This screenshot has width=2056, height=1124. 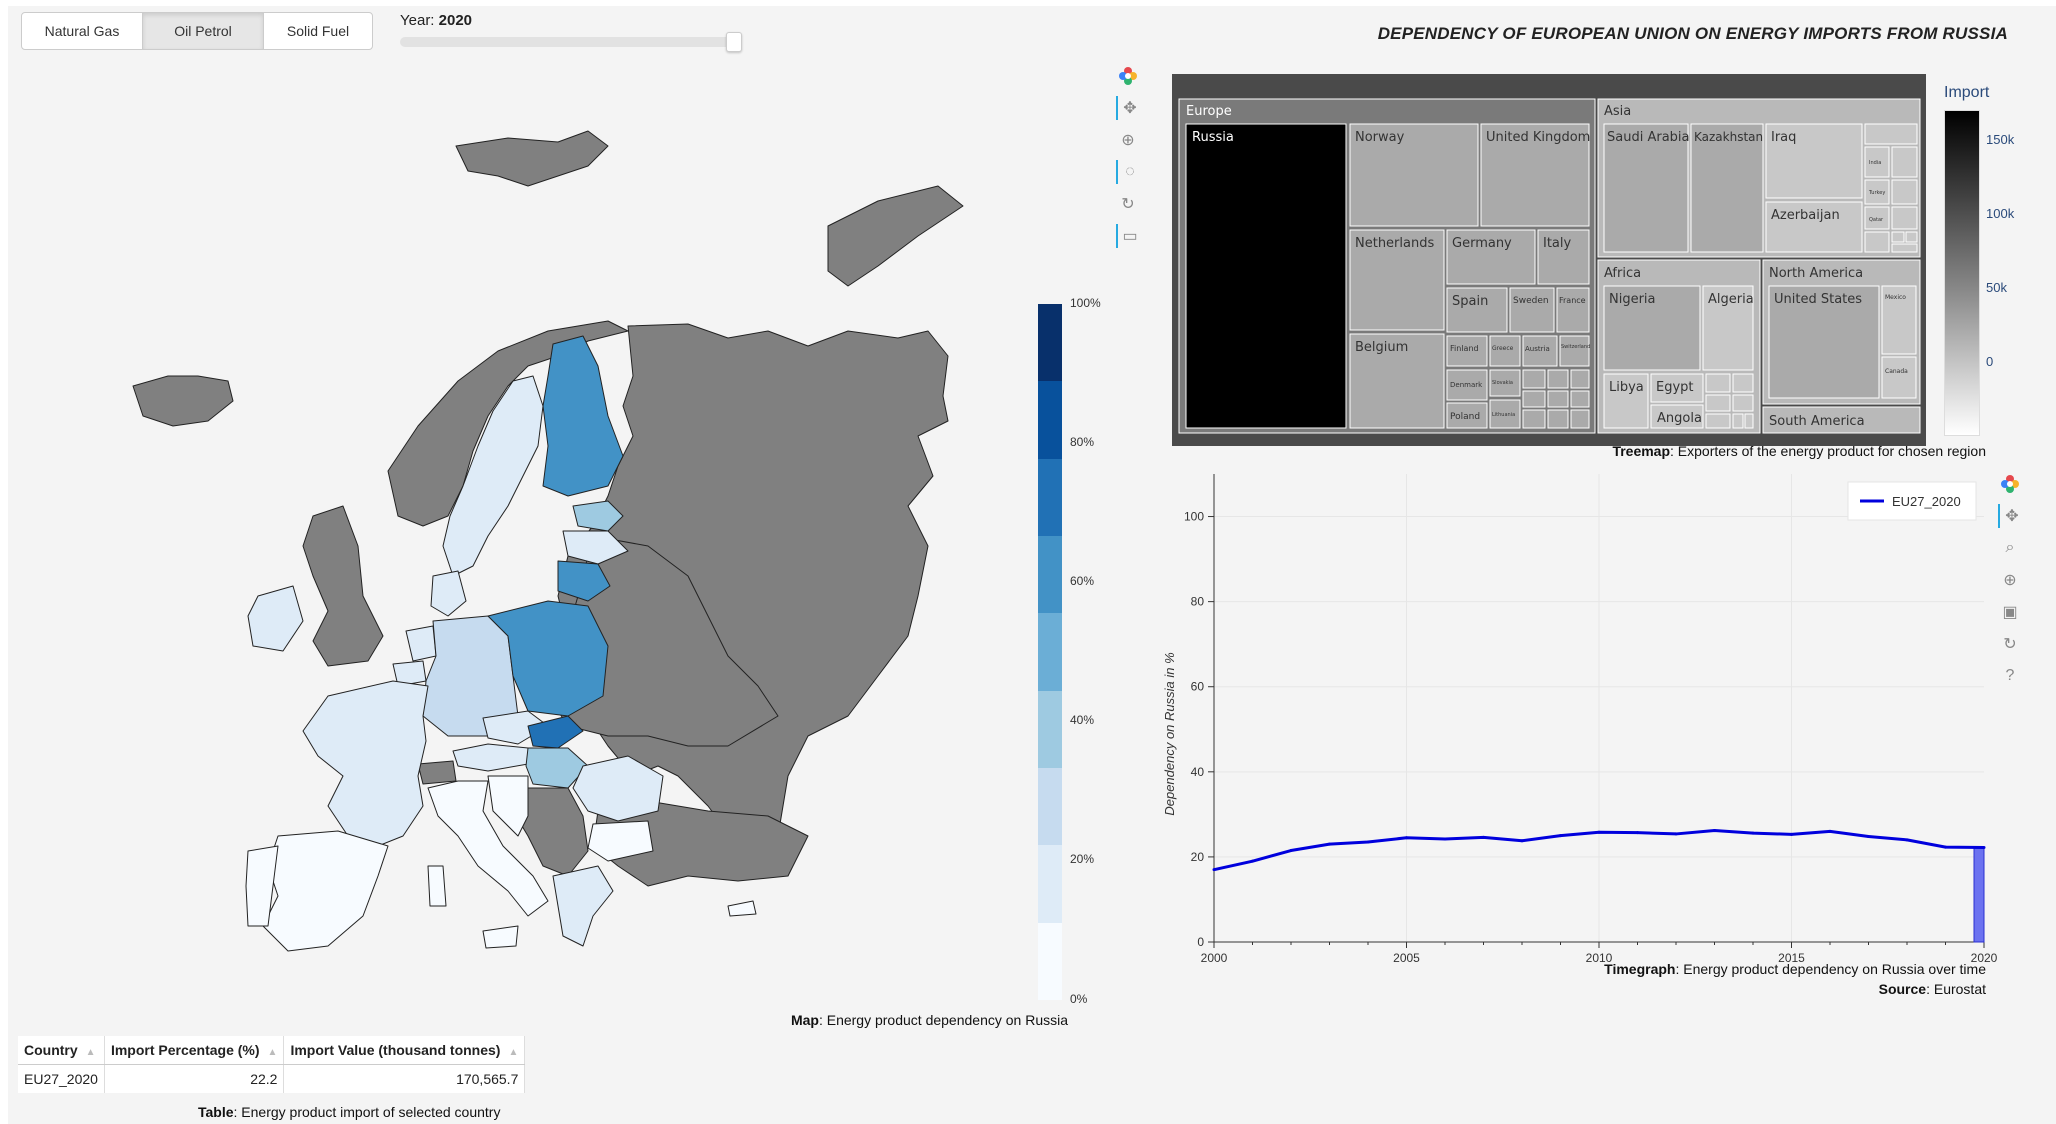 What do you see at coordinates (1198, 687) in the screenshot?
I see `y-tick-label: 60` at bounding box center [1198, 687].